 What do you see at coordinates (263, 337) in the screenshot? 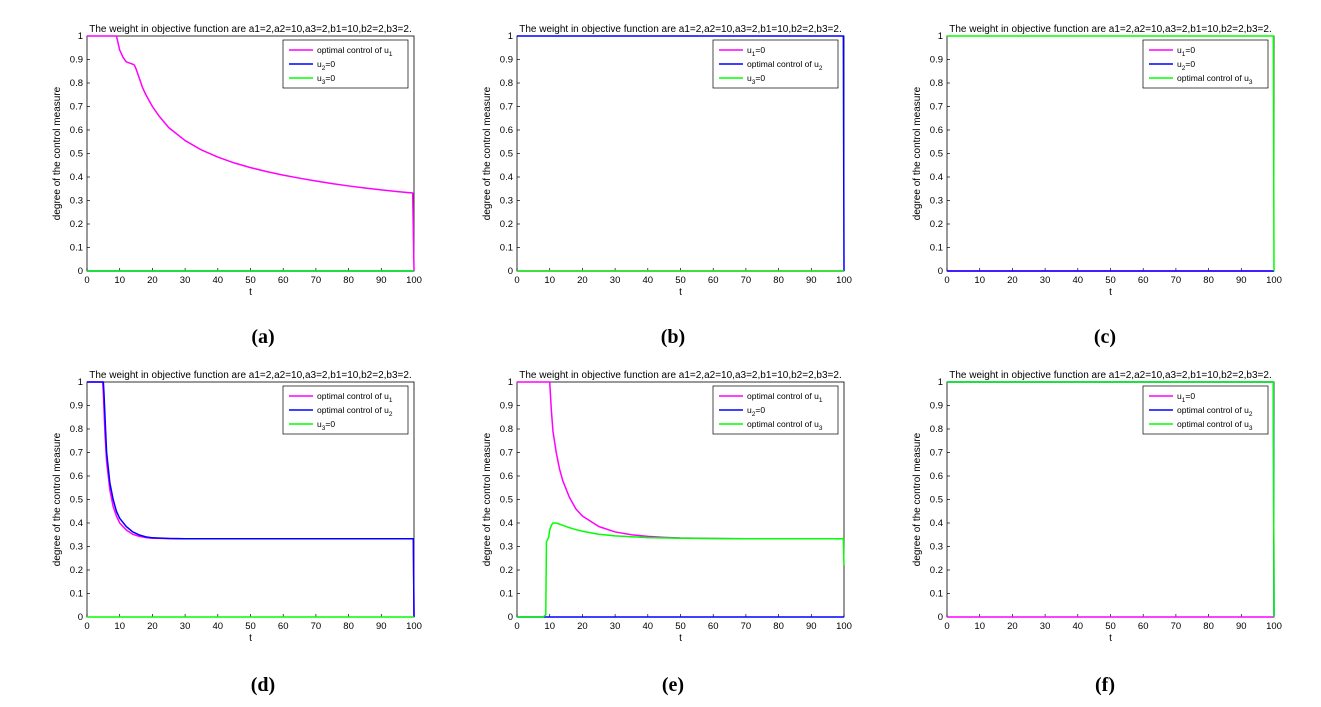
I see `caption-a: (a)` at bounding box center [263, 337].